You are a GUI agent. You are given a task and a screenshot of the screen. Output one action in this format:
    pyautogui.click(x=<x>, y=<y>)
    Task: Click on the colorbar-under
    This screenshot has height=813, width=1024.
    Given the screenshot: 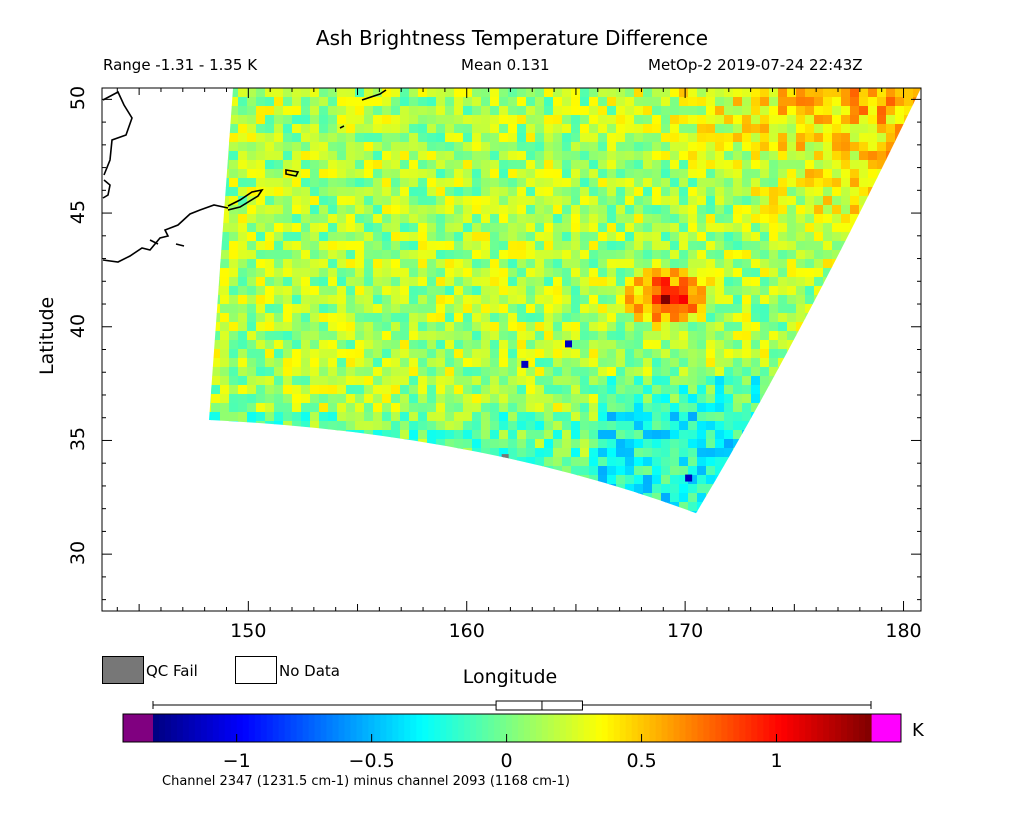 What is the action you would take?
    pyautogui.click(x=138, y=728)
    